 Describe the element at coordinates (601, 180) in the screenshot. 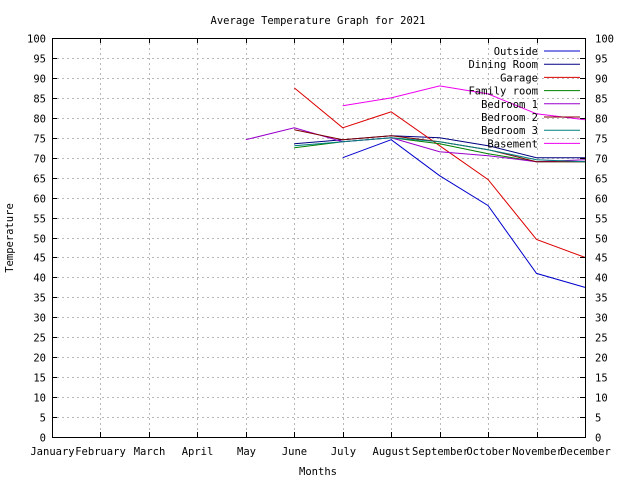

I see `y-tick-label-right: 65` at that location.